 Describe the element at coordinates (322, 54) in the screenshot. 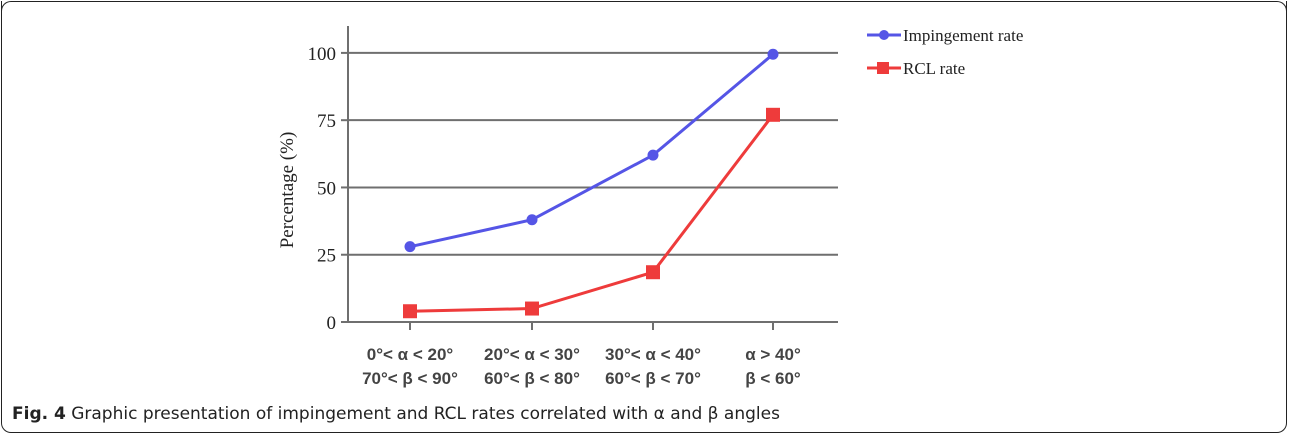

I see `y-tick-label: 100` at that location.